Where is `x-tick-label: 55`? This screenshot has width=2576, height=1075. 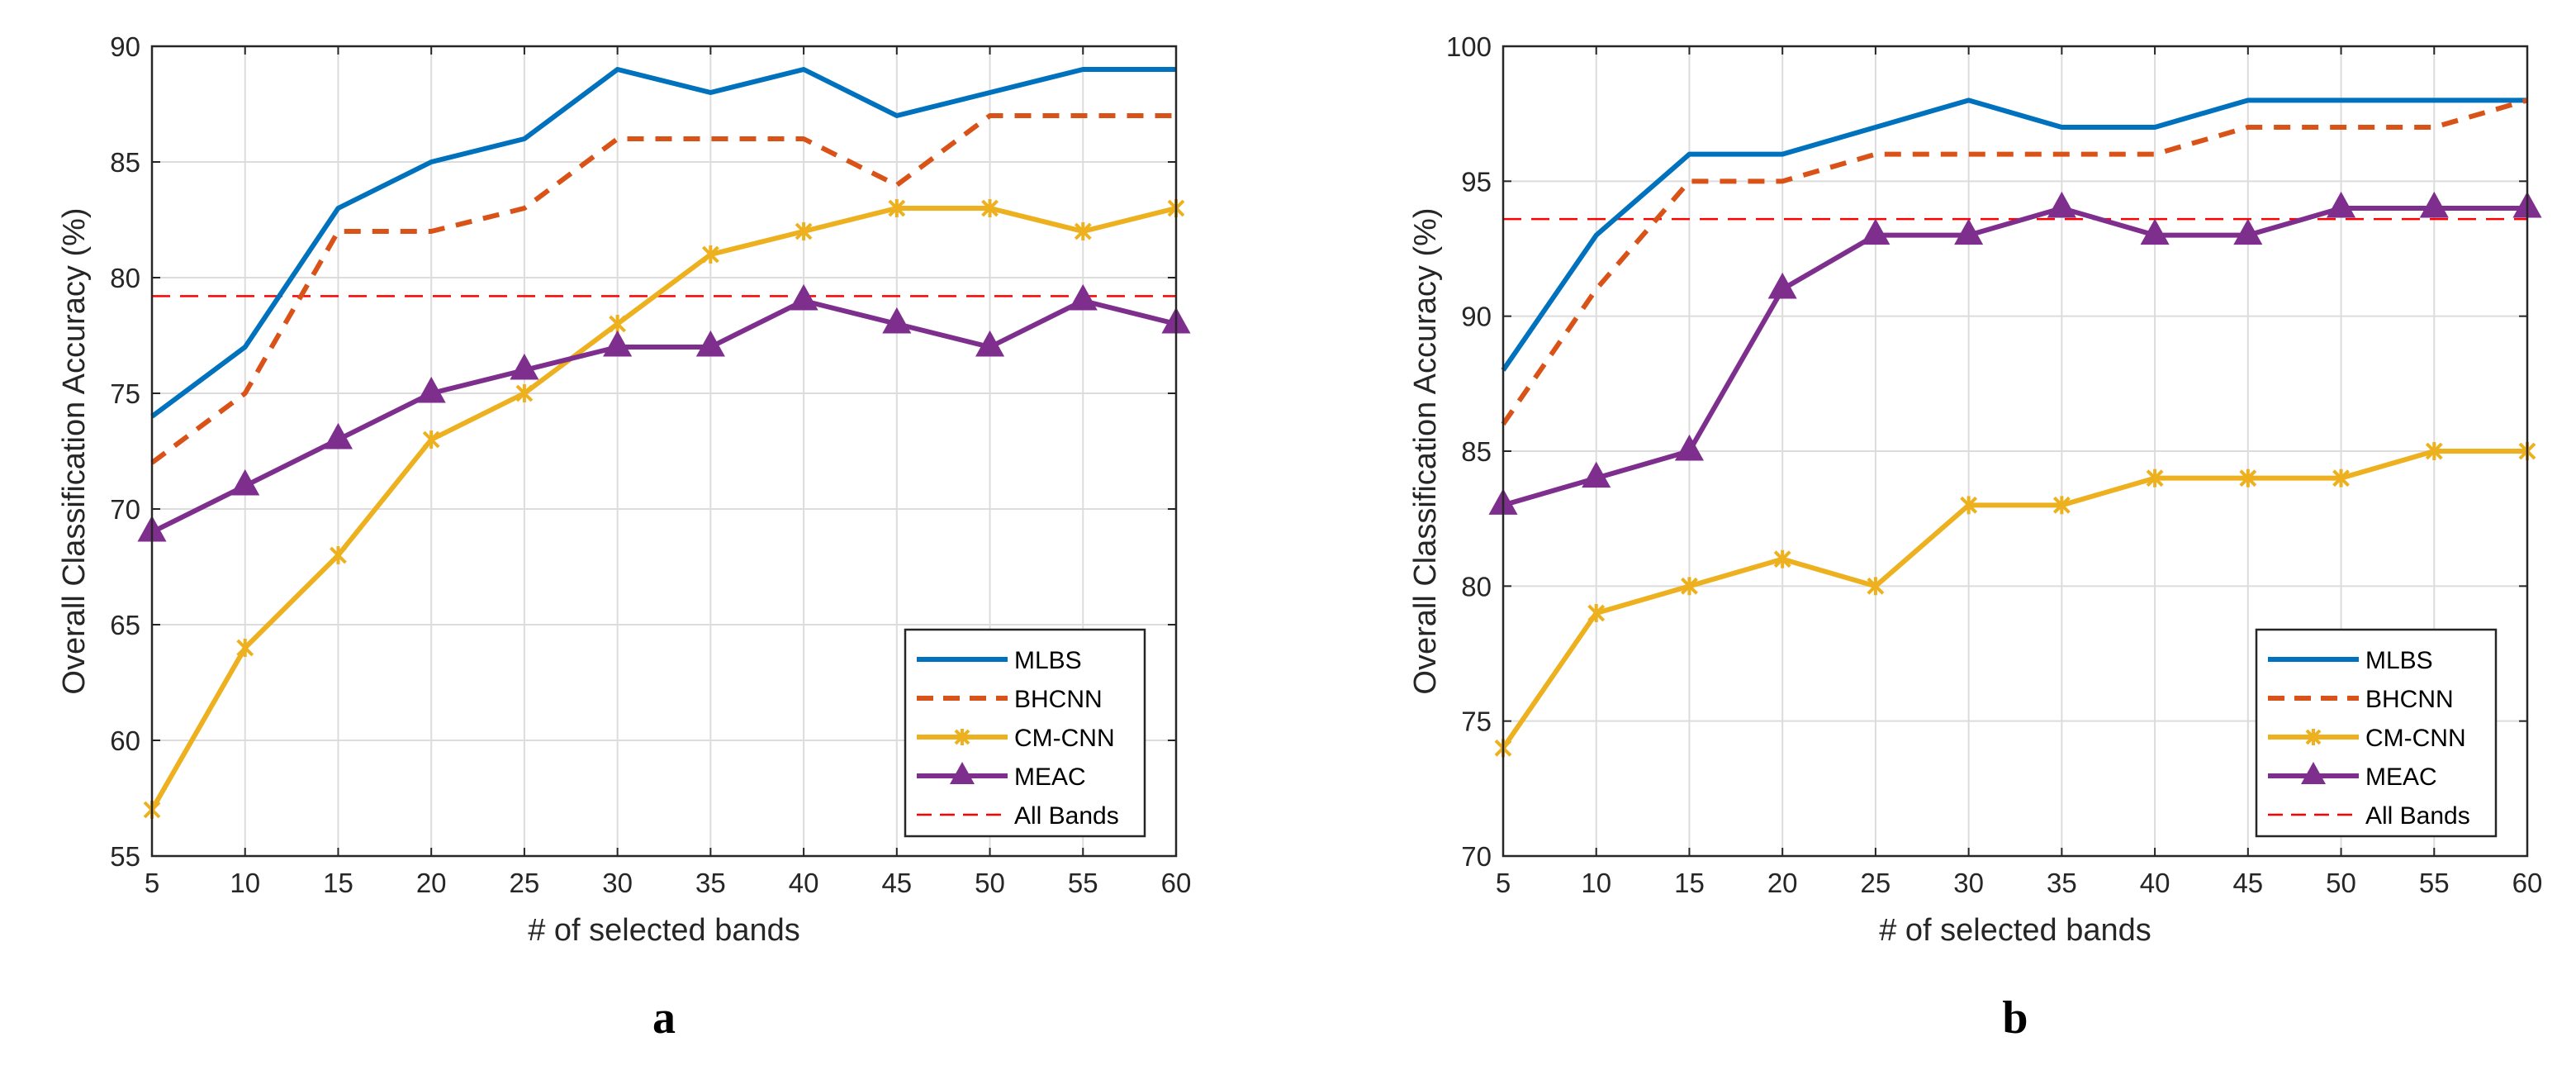 x-tick-label: 55 is located at coordinates (1083, 883).